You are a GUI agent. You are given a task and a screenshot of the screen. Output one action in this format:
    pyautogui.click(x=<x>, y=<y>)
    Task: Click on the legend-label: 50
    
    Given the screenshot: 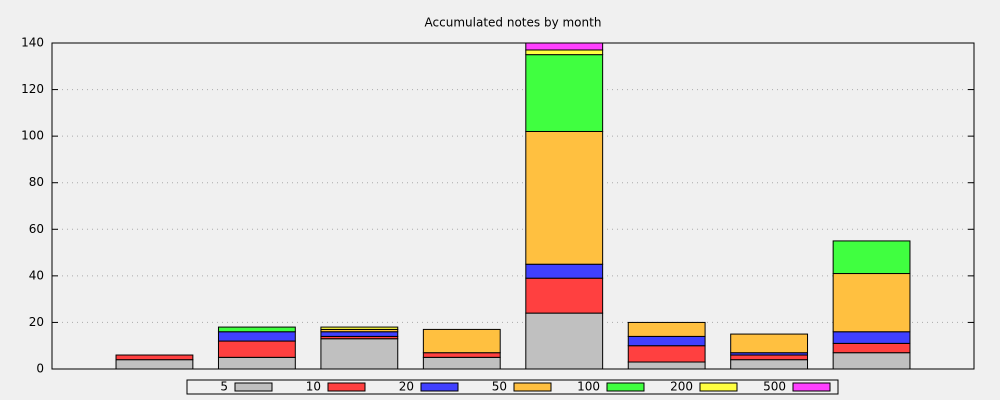 What is the action you would take?
    pyautogui.click(x=499, y=387)
    